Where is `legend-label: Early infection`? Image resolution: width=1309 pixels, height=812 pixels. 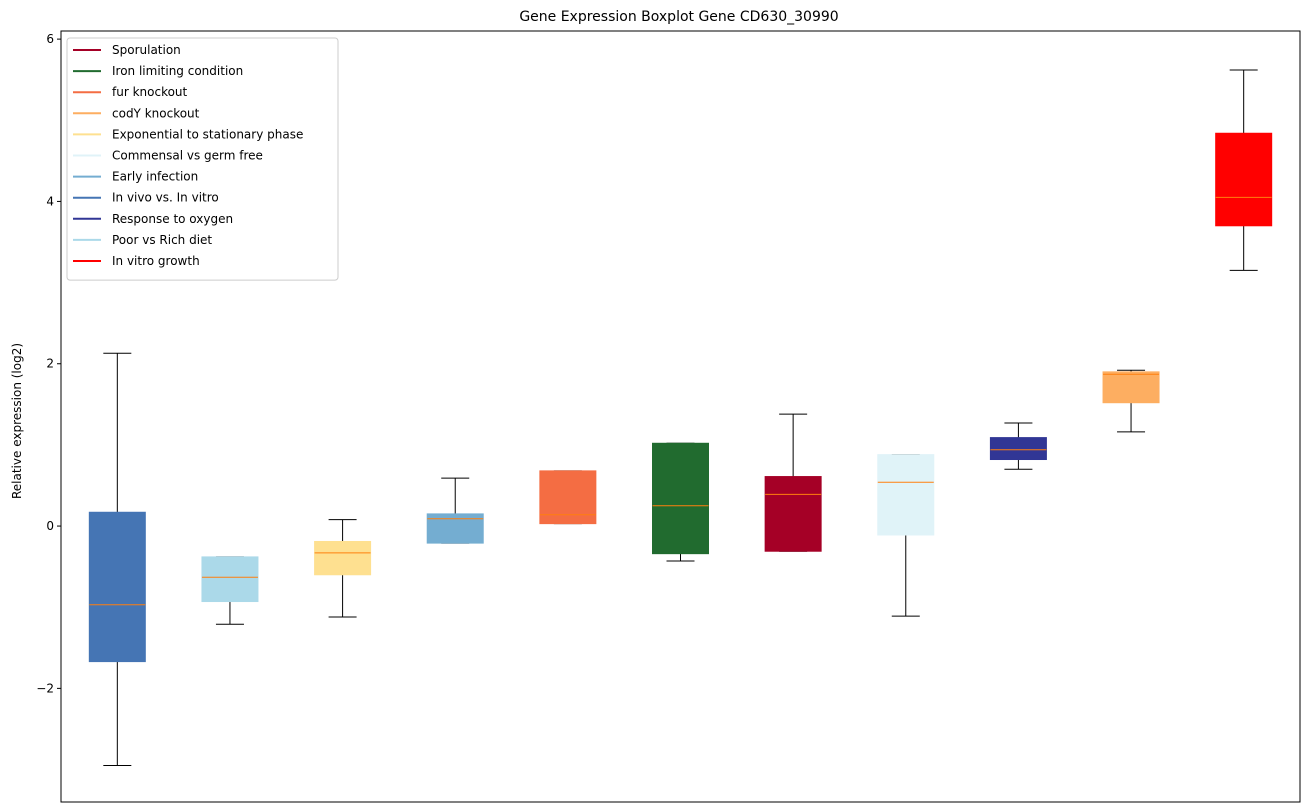
legend-label: Early infection is located at coordinates (155, 177).